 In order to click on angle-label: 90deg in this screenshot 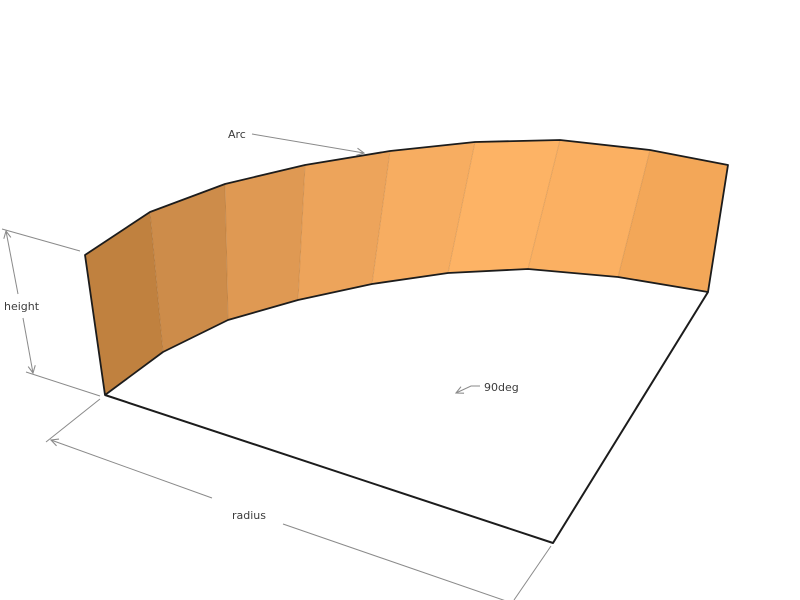, I will do `click(501, 387)`.